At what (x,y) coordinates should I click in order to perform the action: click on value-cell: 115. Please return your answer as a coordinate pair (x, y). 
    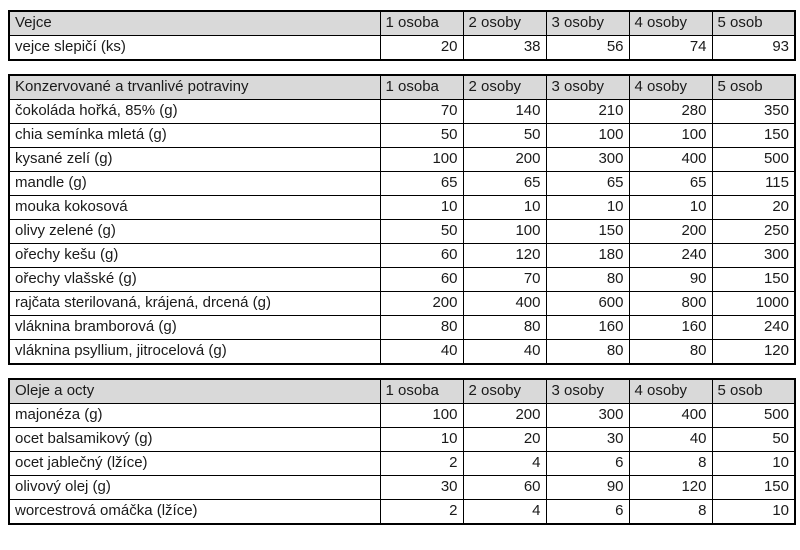
    Looking at the image, I should click on (753, 183).